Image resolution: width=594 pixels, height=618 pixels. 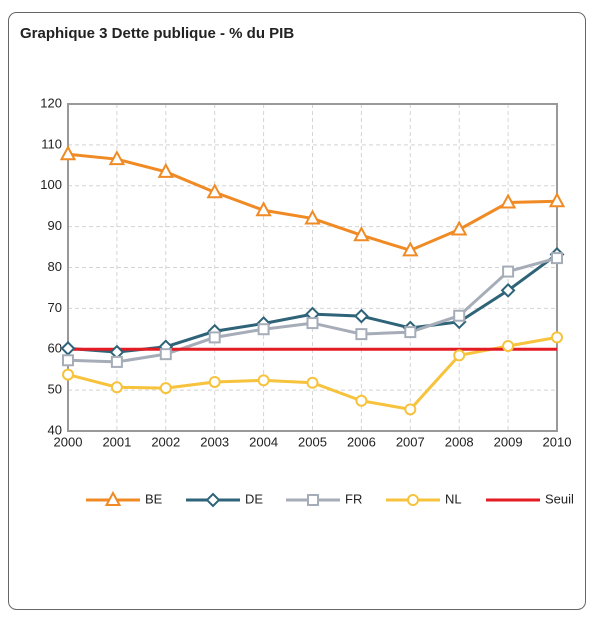 I want to click on legend-label: FR, so click(x=353, y=498).